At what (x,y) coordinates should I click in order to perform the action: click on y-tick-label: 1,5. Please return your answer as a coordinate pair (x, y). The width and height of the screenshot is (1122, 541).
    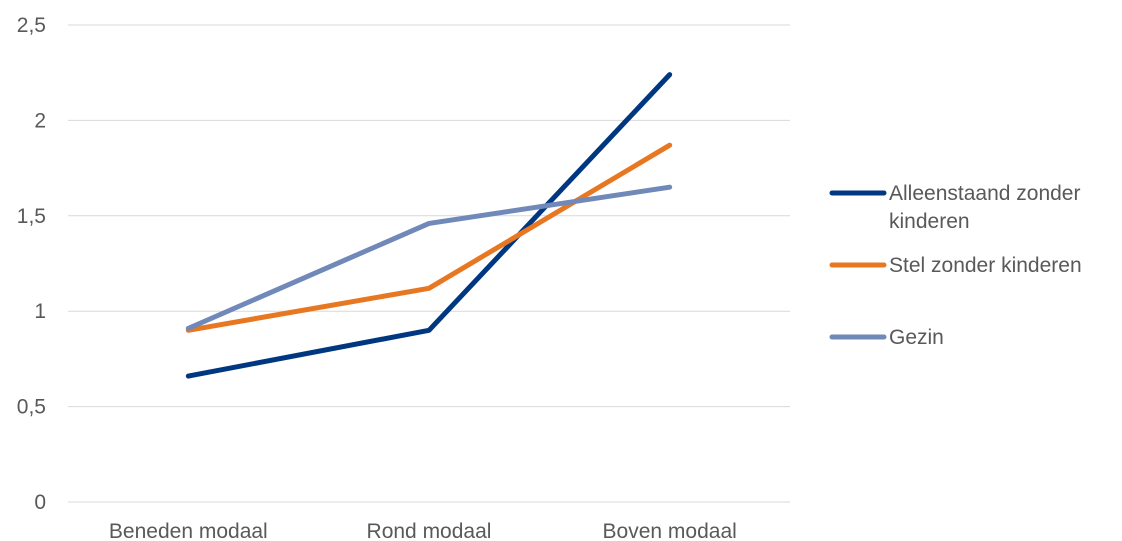
    Looking at the image, I should click on (31, 216).